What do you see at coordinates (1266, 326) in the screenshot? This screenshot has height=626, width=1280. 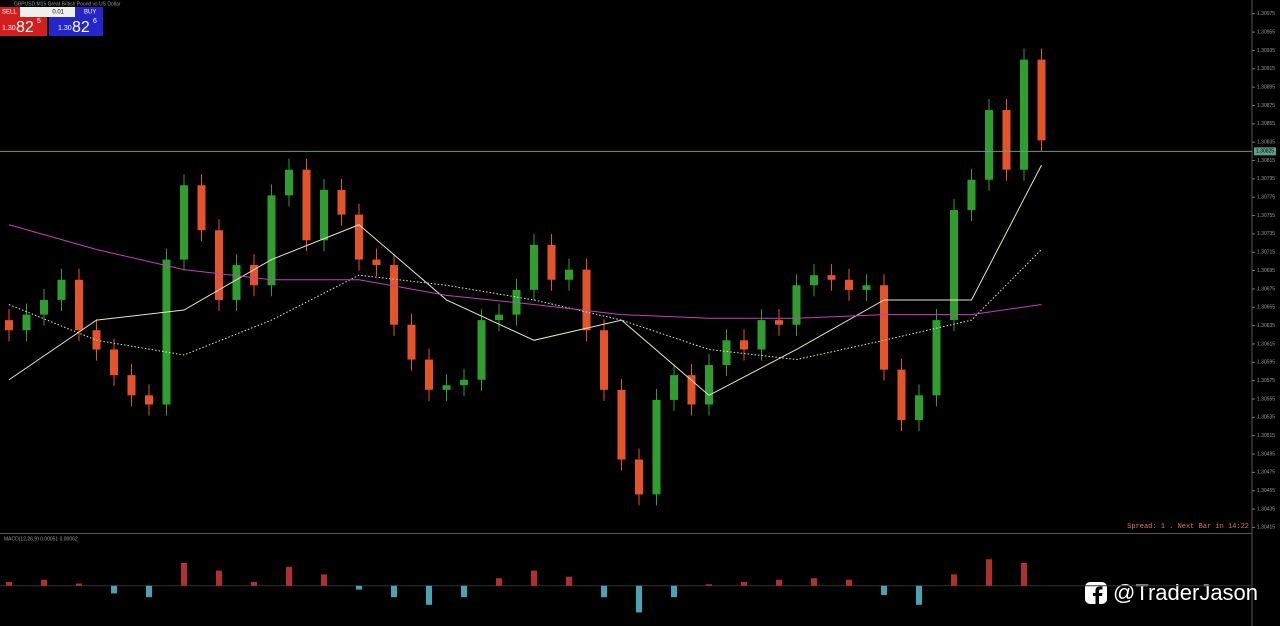 I see `y-tick-label: 1.30635` at bounding box center [1266, 326].